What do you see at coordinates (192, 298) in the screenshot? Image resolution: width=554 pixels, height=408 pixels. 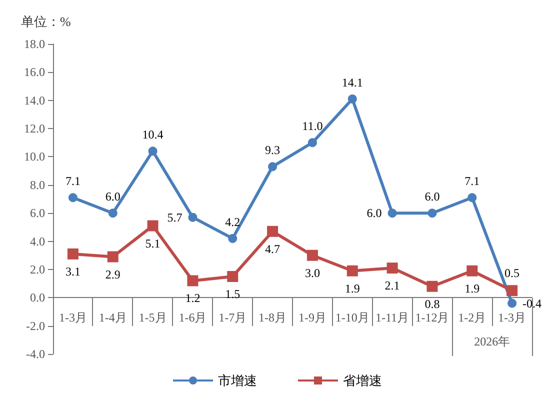 I see `data-label: 1.2` at bounding box center [192, 298].